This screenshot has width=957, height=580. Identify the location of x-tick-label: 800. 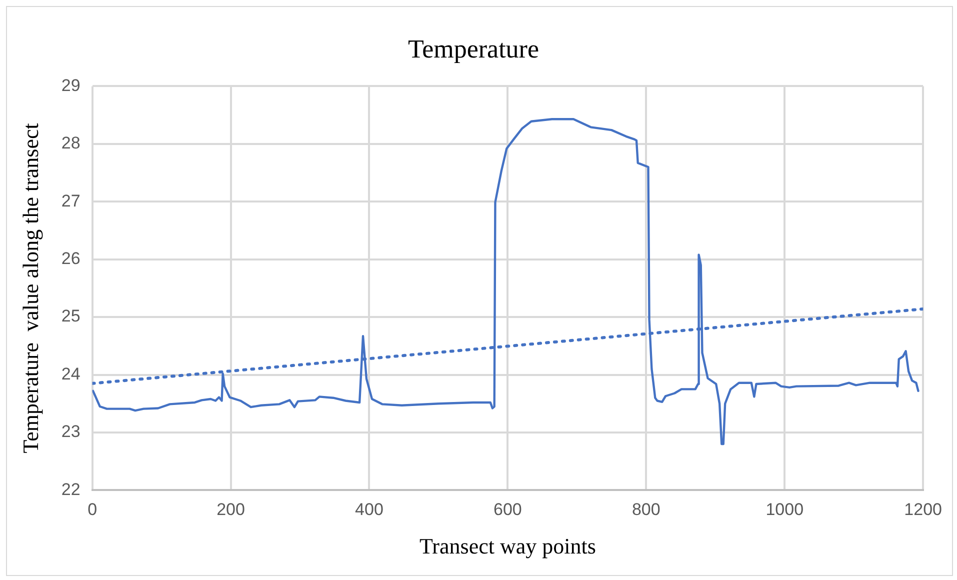
(646, 510).